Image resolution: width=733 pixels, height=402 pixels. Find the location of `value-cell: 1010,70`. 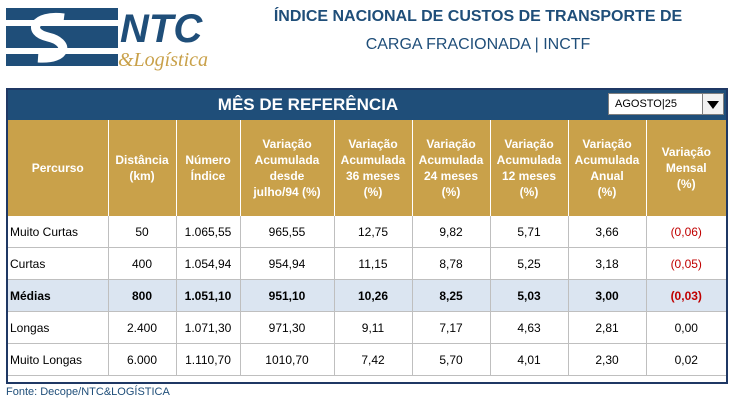

value-cell: 1010,70 is located at coordinates (287, 359).